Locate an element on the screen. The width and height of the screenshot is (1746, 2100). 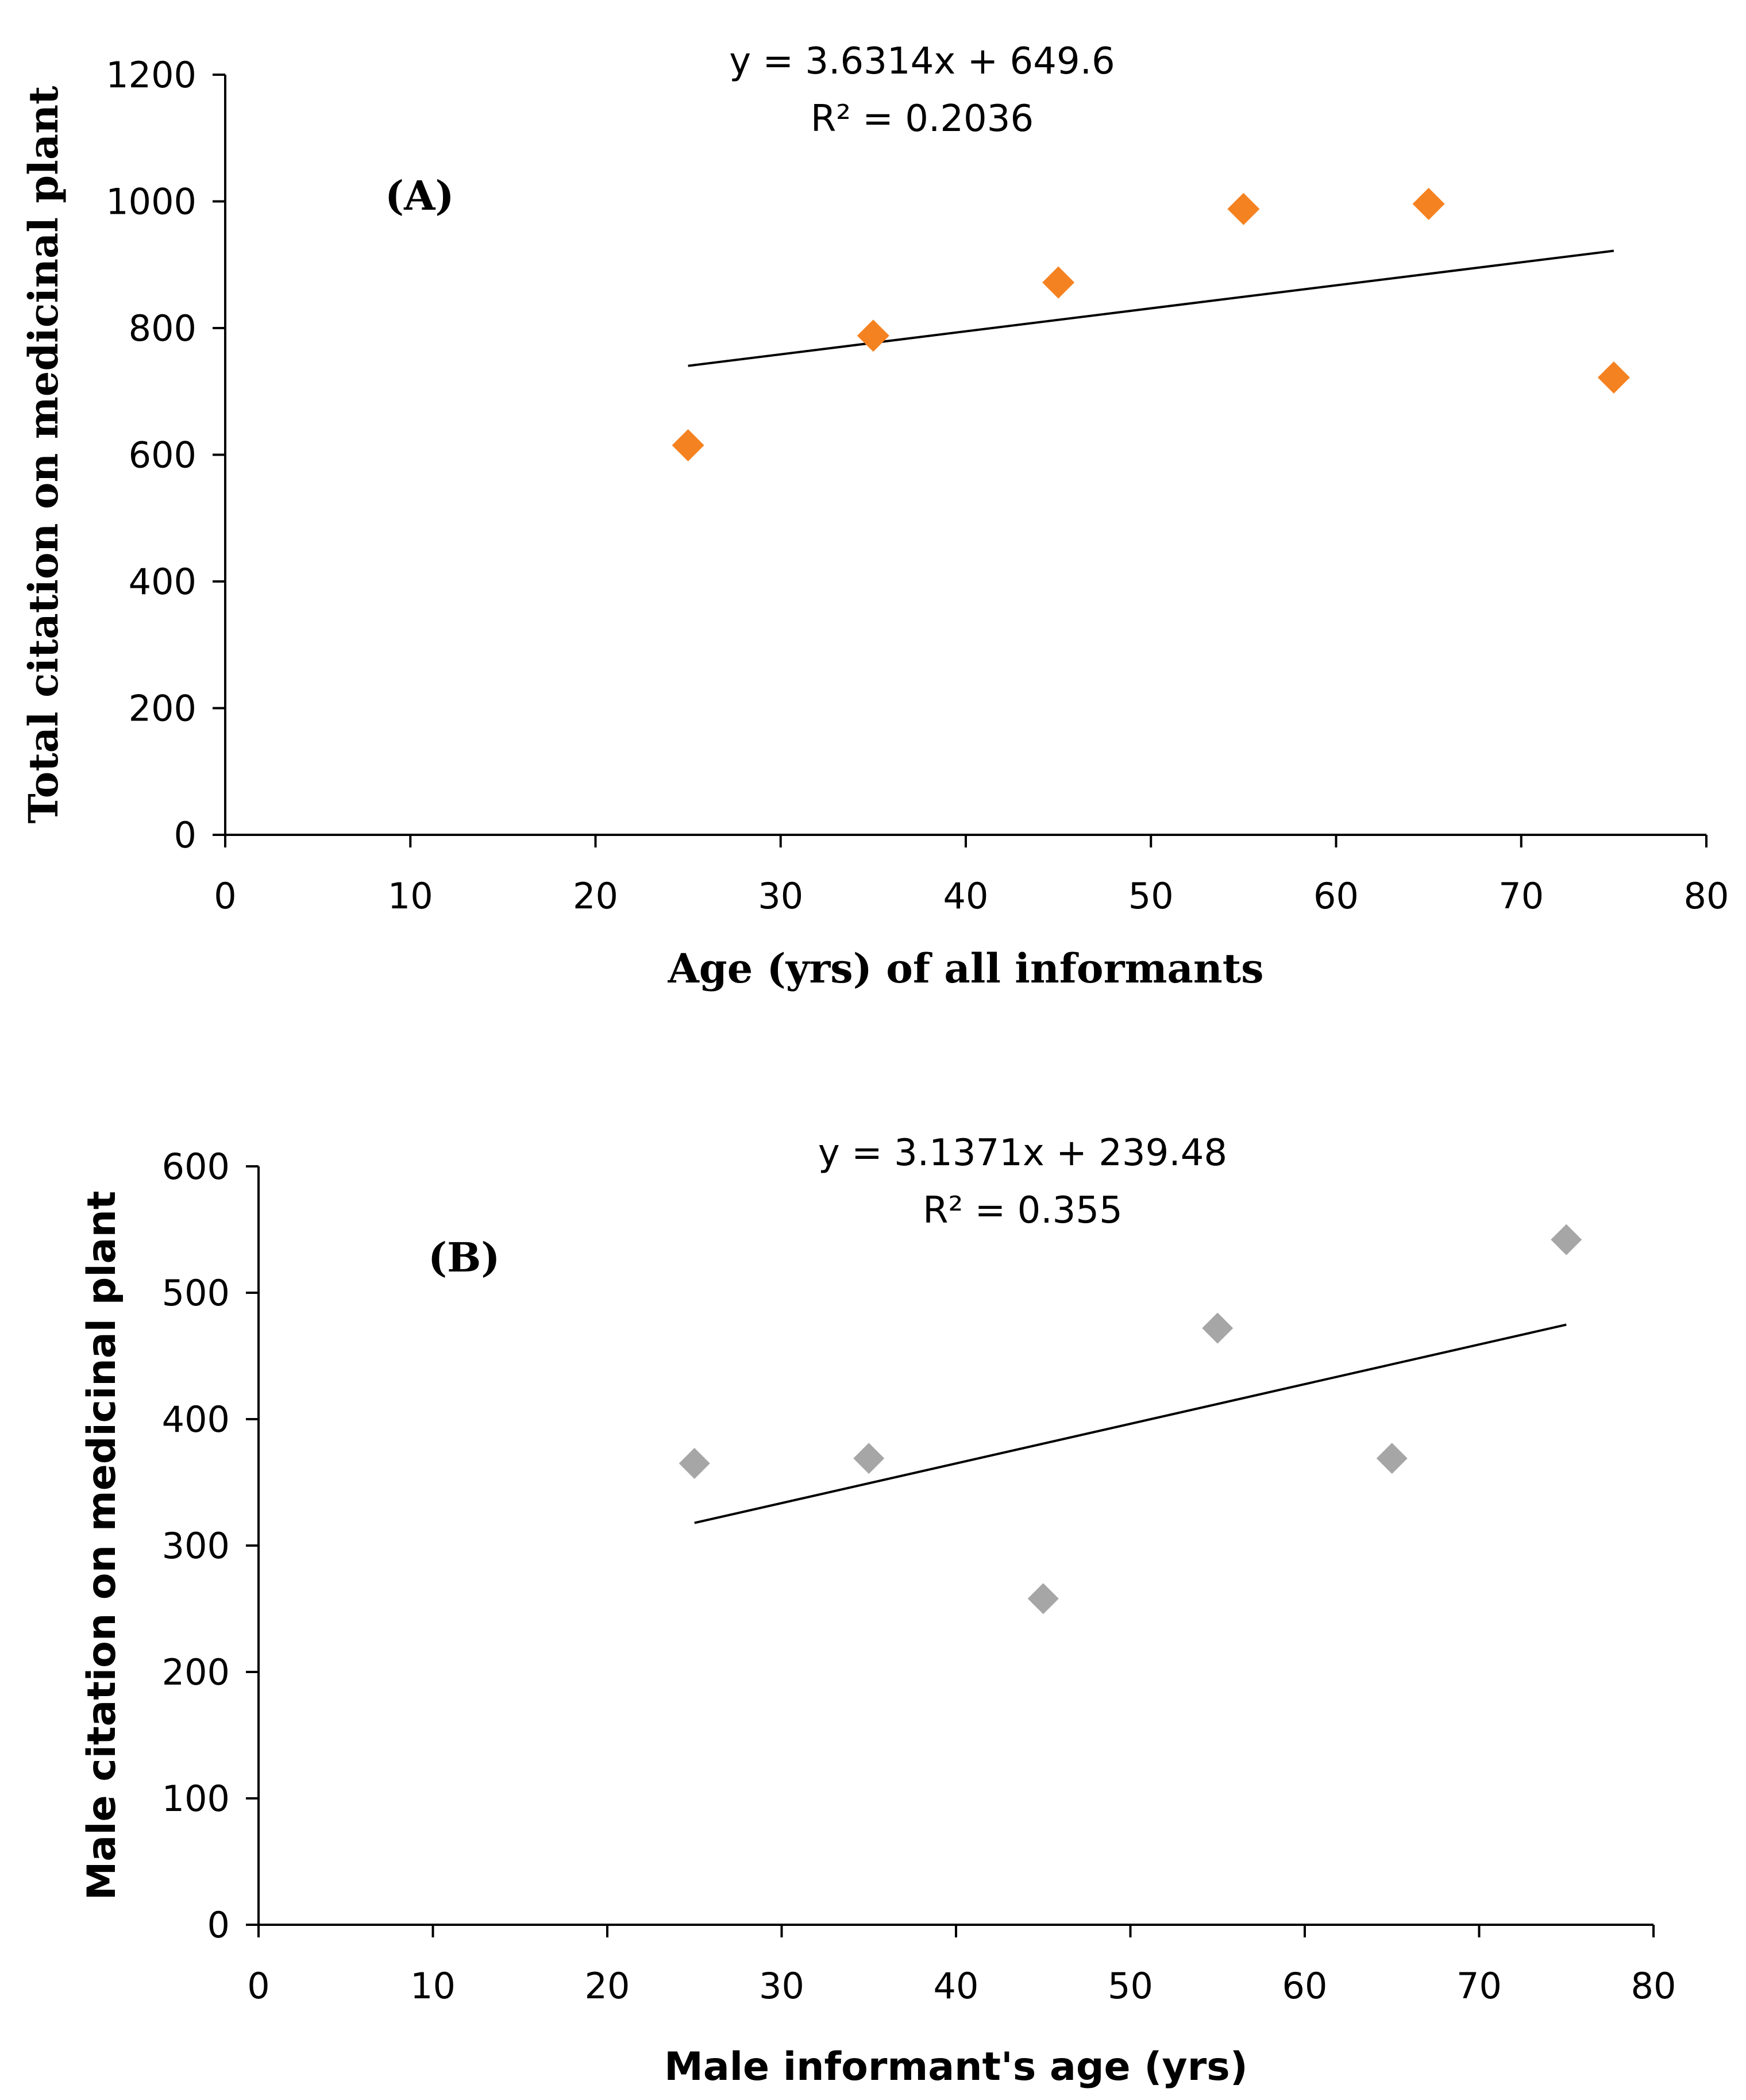
panel-a-x-axis-title: Age (yrs) of all informants is located at coordinates (965, 969).